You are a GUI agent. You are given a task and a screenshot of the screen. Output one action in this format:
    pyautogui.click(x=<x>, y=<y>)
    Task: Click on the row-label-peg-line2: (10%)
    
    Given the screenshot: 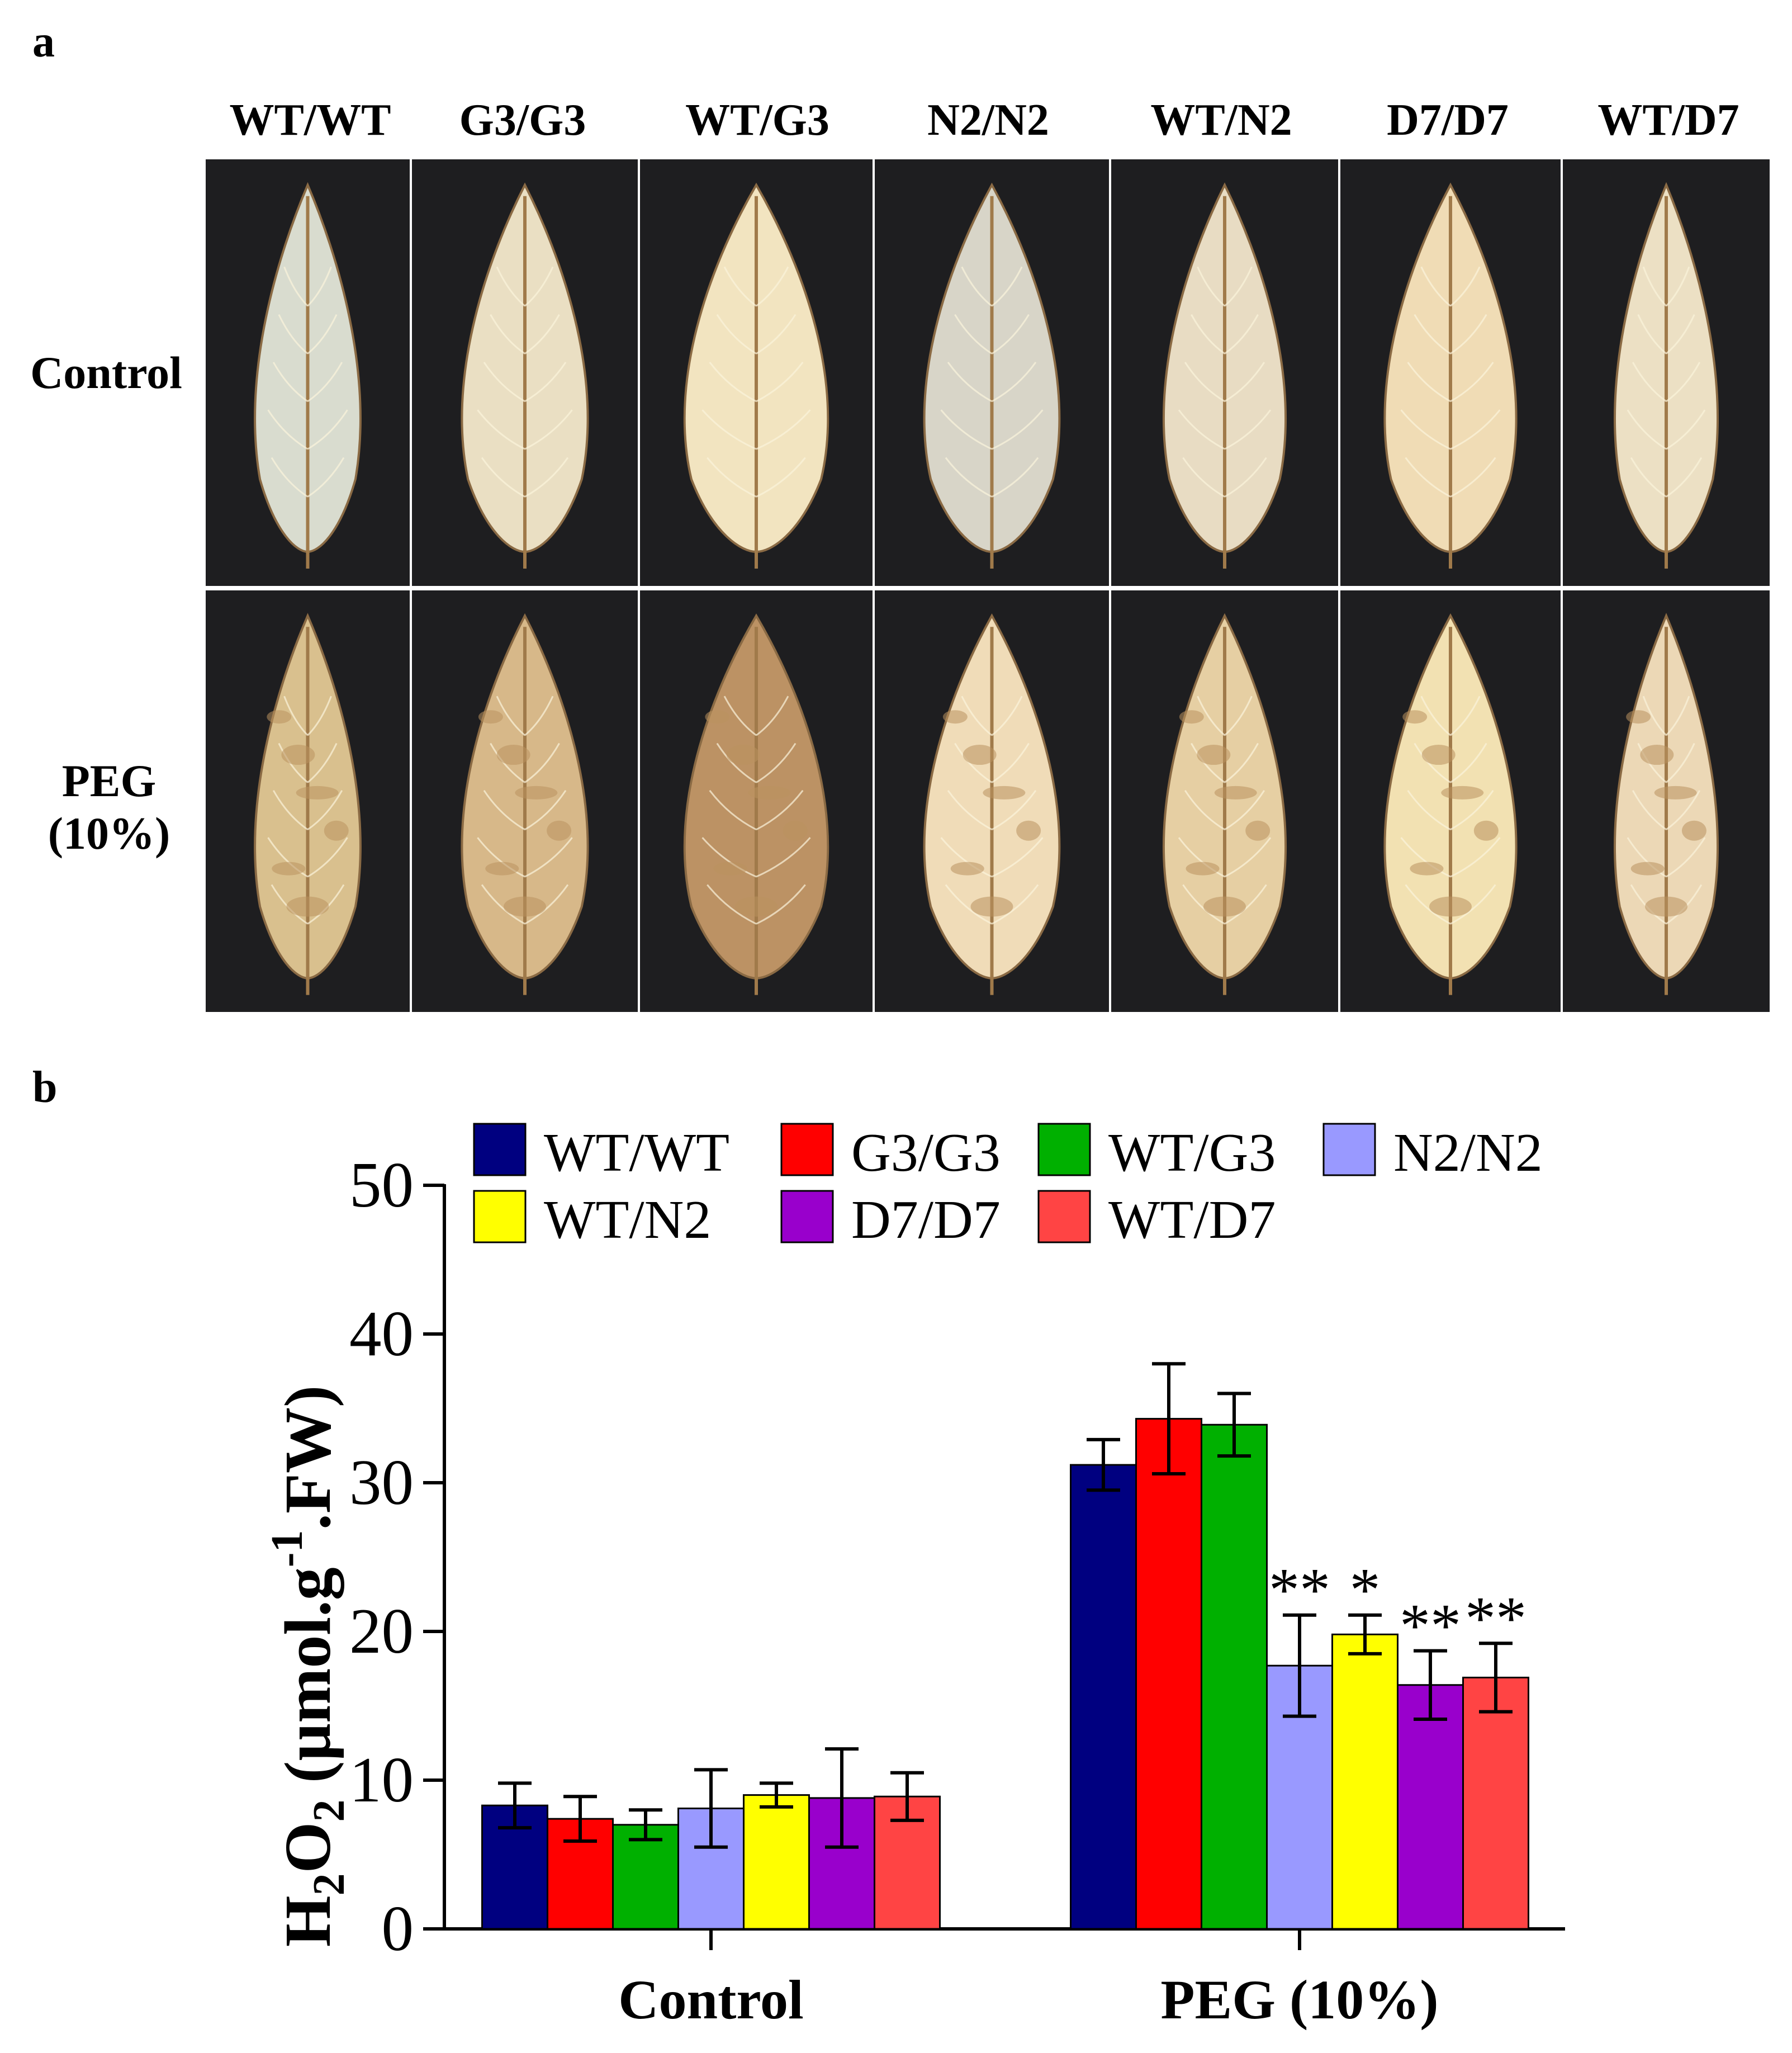 What is the action you would take?
    pyautogui.click(x=109, y=833)
    